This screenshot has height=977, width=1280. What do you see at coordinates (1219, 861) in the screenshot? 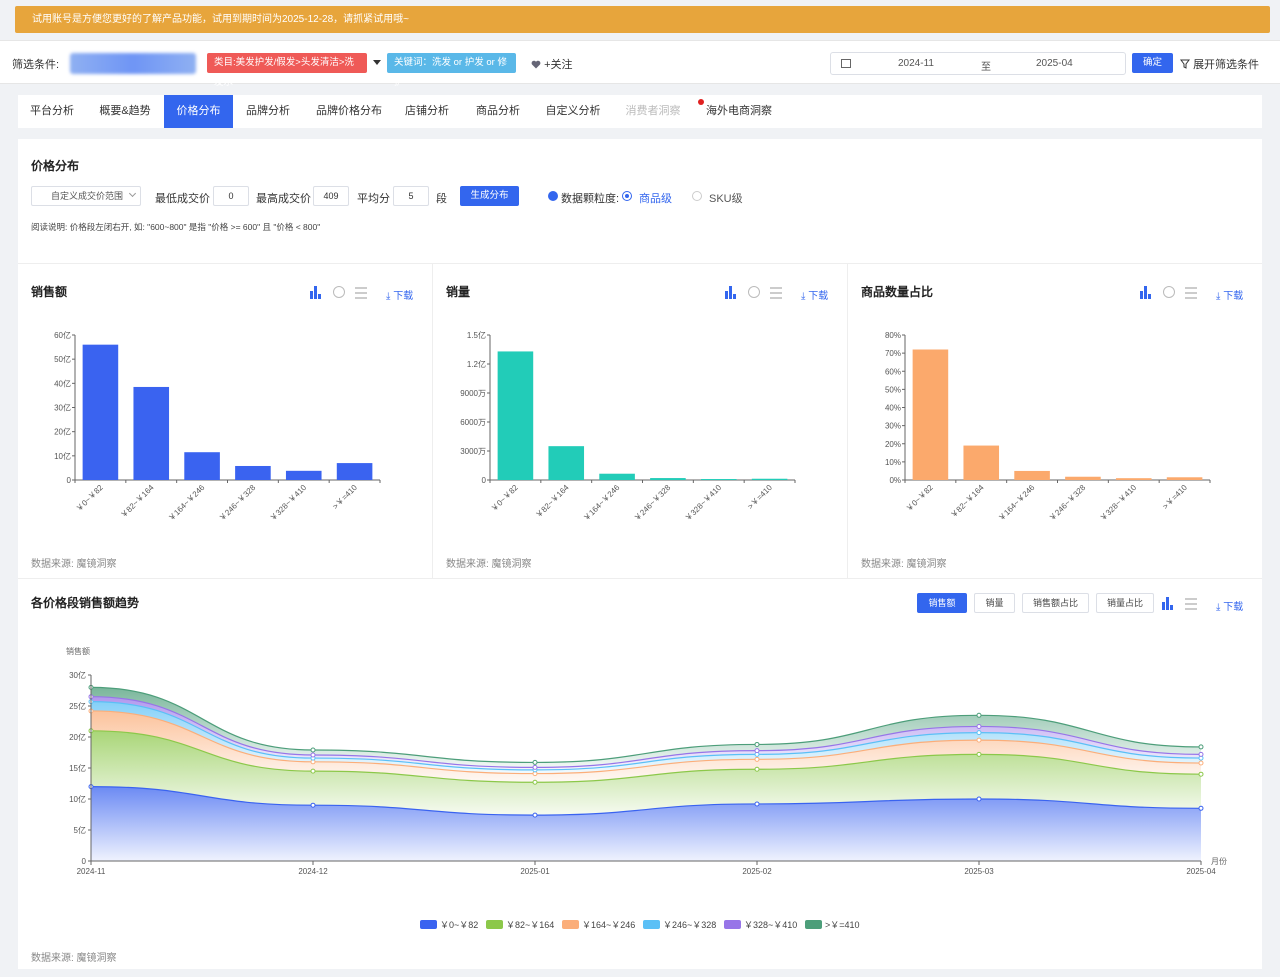
I see `x-axis-label: 月份` at bounding box center [1219, 861].